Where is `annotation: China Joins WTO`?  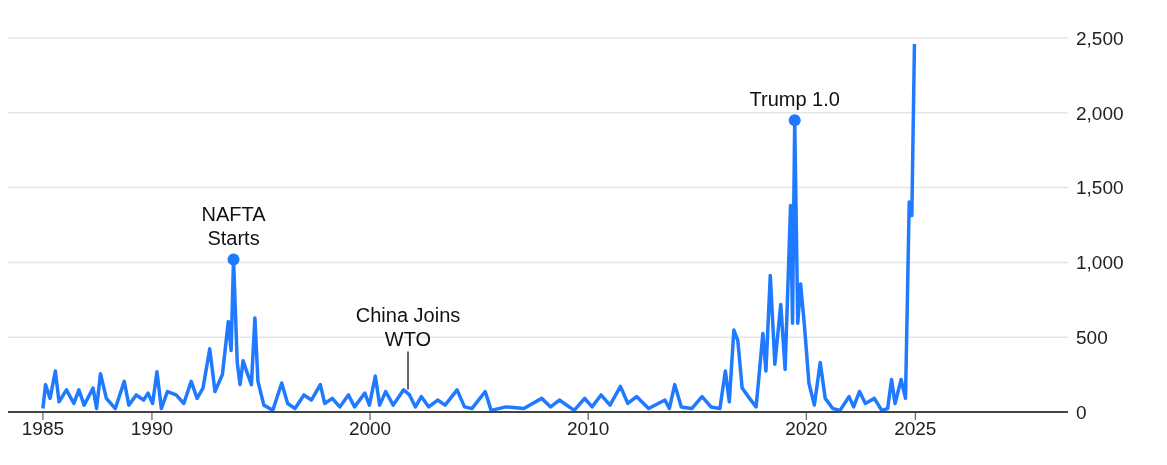 annotation: China Joins WTO is located at coordinates (408, 326).